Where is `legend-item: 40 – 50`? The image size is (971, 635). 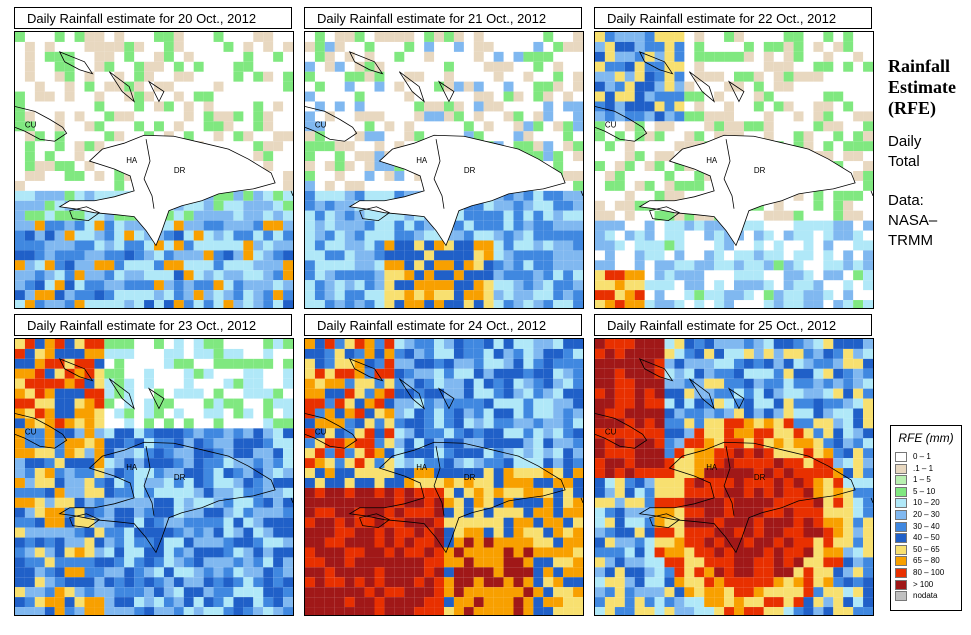
legend-item: 40 – 50 is located at coordinates (928, 538).